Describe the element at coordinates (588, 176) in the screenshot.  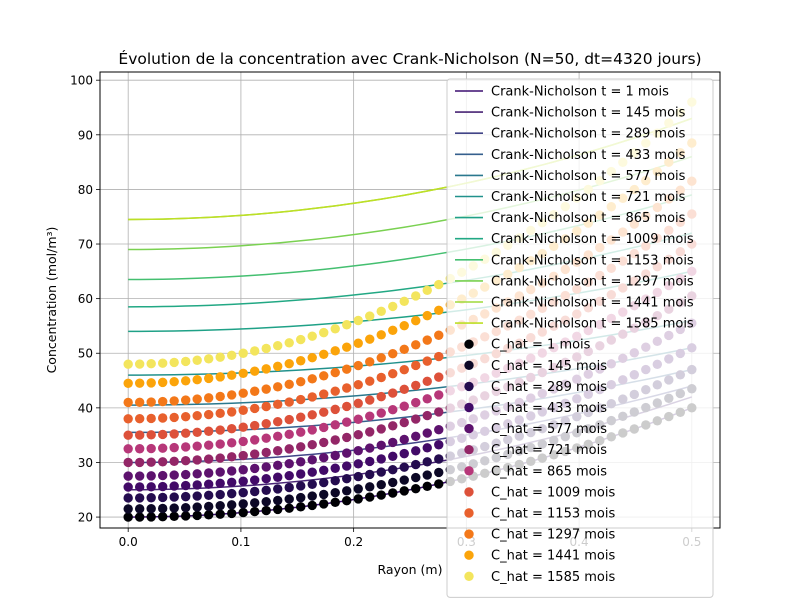
I see `legend-entry-label: Crank-Nicholson t = 577 mois` at that location.